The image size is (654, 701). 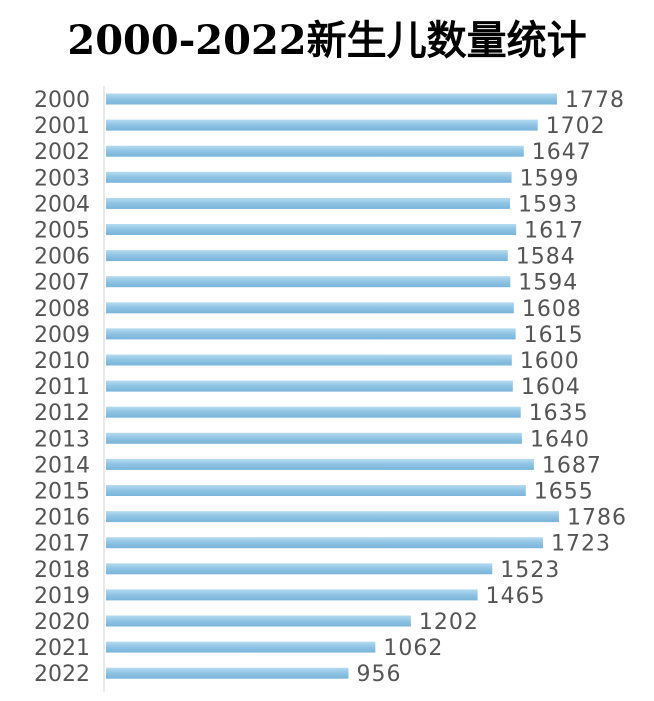 I want to click on bar-2022, so click(x=227, y=673).